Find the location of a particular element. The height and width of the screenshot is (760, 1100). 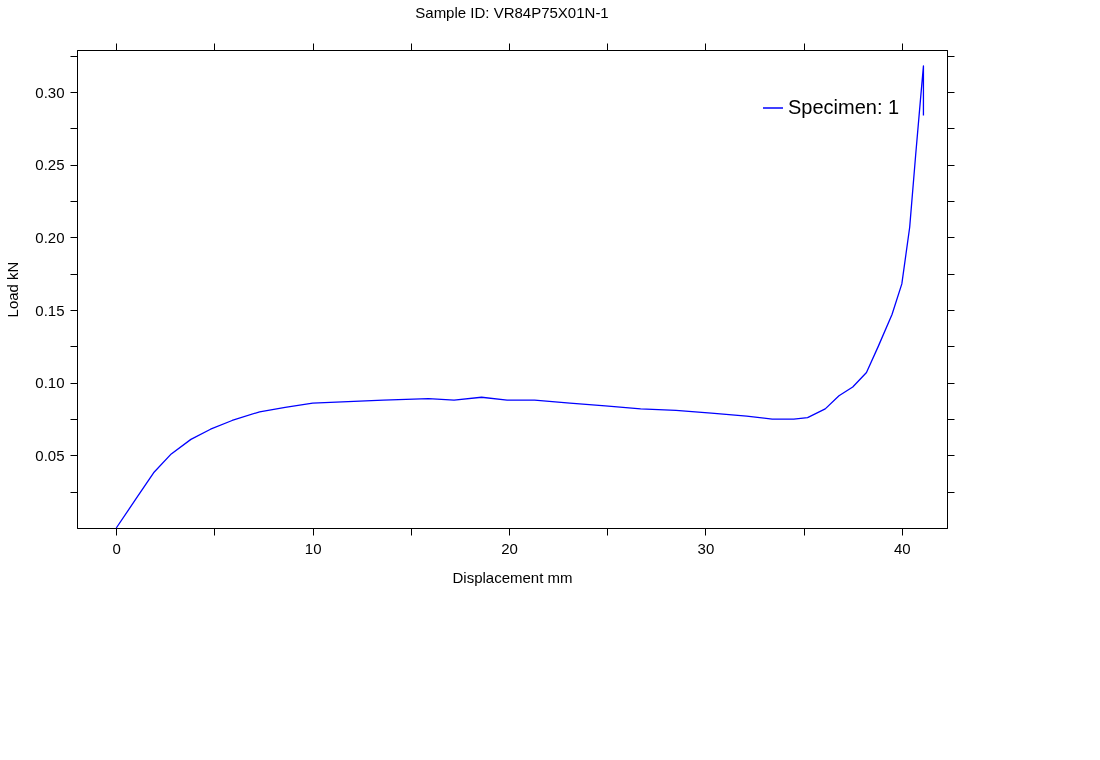

x-tick-label: 30 is located at coordinates (706, 548).